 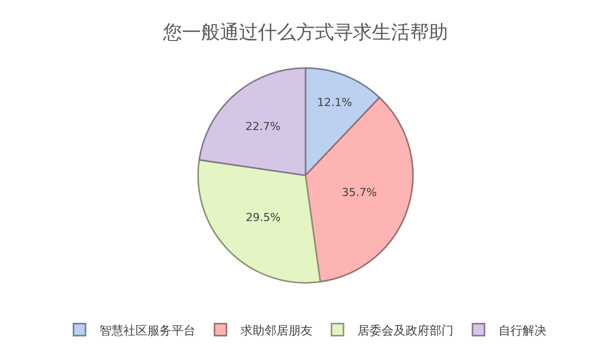 I want to click on legend-label: 居委会及政府部门, so click(x=406, y=330).